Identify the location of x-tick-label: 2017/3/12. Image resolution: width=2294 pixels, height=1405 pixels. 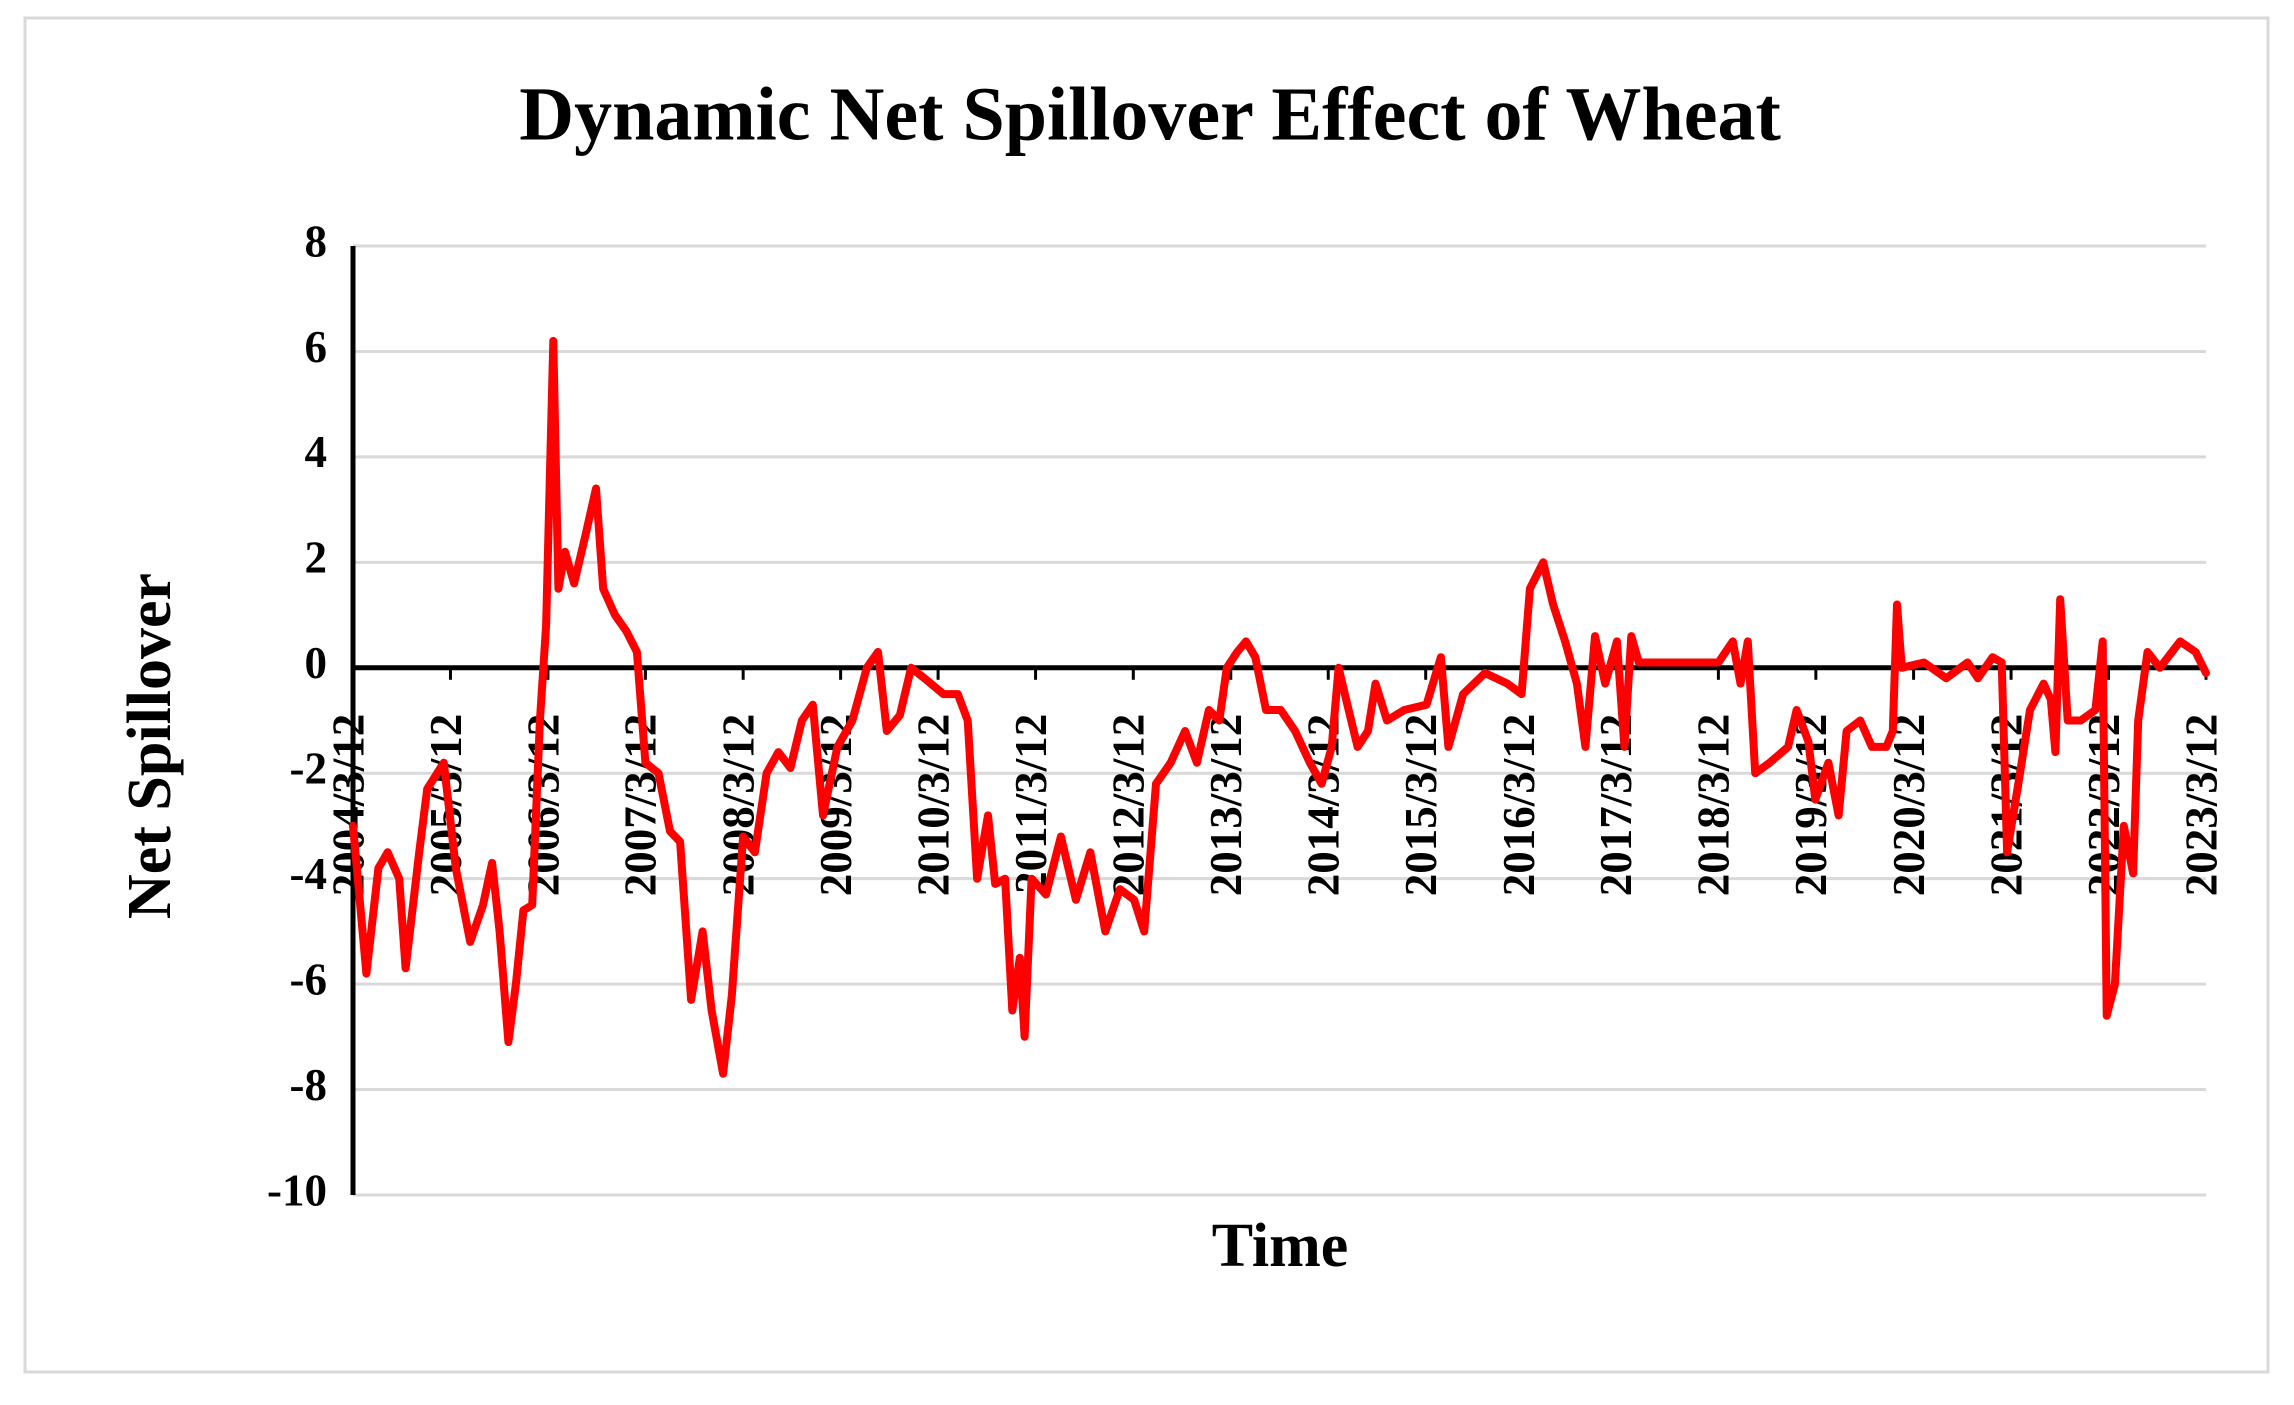
(1616, 805).